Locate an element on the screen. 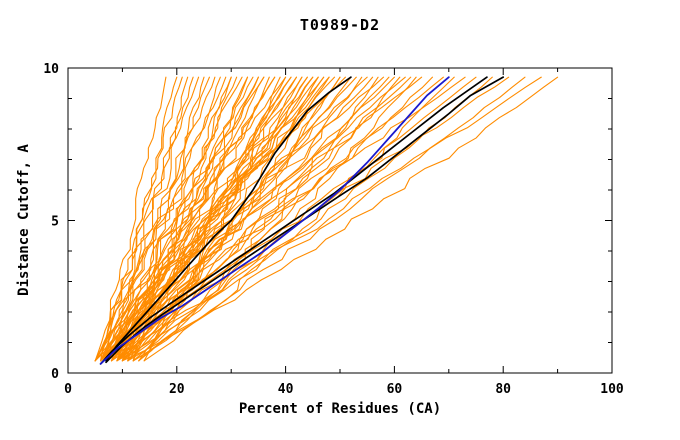 The image size is (680, 440). x-tick-label: 60 is located at coordinates (395, 389).